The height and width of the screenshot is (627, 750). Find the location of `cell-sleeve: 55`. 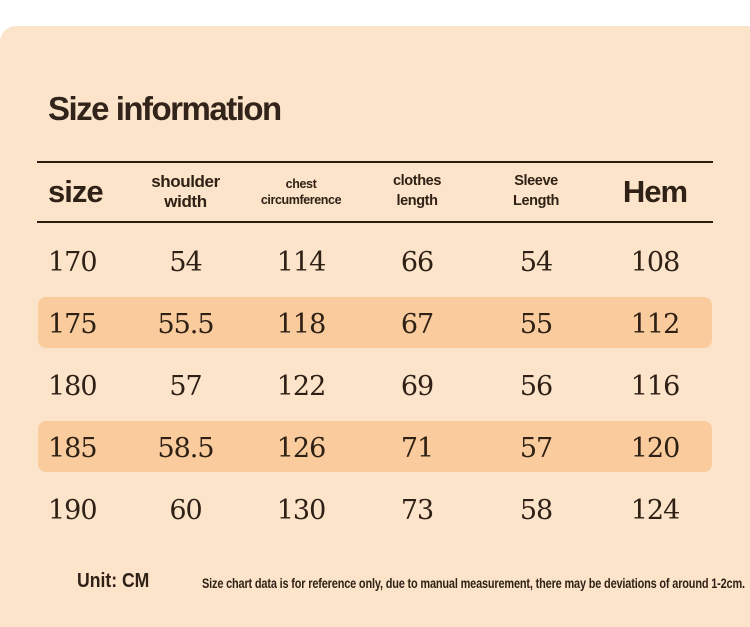

cell-sleeve: 55 is located at coordinates (536, 324).